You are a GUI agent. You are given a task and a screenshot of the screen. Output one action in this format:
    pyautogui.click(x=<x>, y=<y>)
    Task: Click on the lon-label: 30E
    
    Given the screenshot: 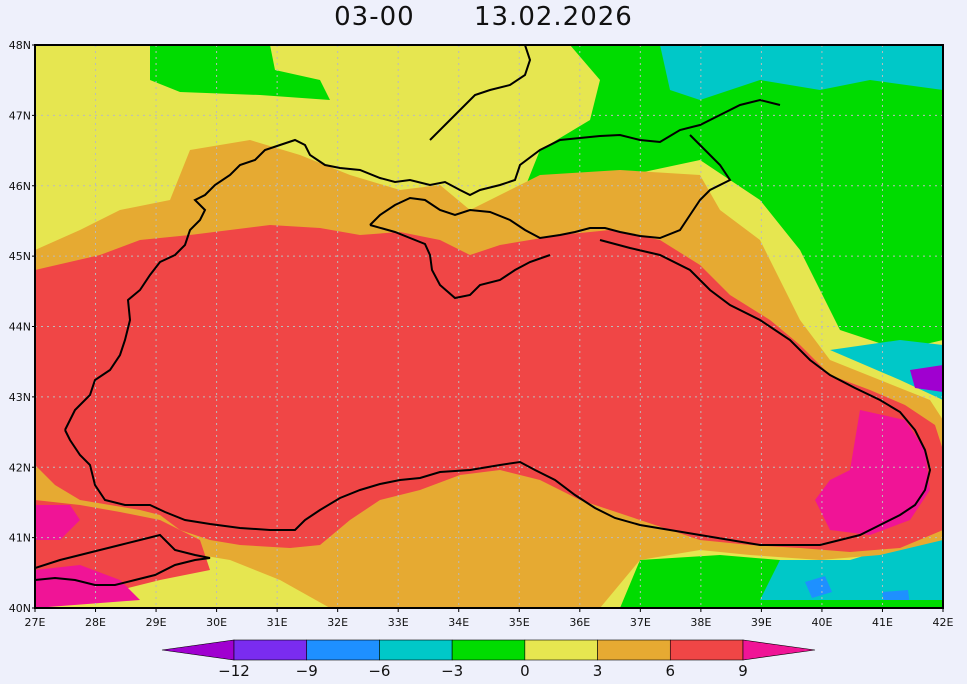 What is the action you would take?
    pyautogui.click(x=216, y=622)
    